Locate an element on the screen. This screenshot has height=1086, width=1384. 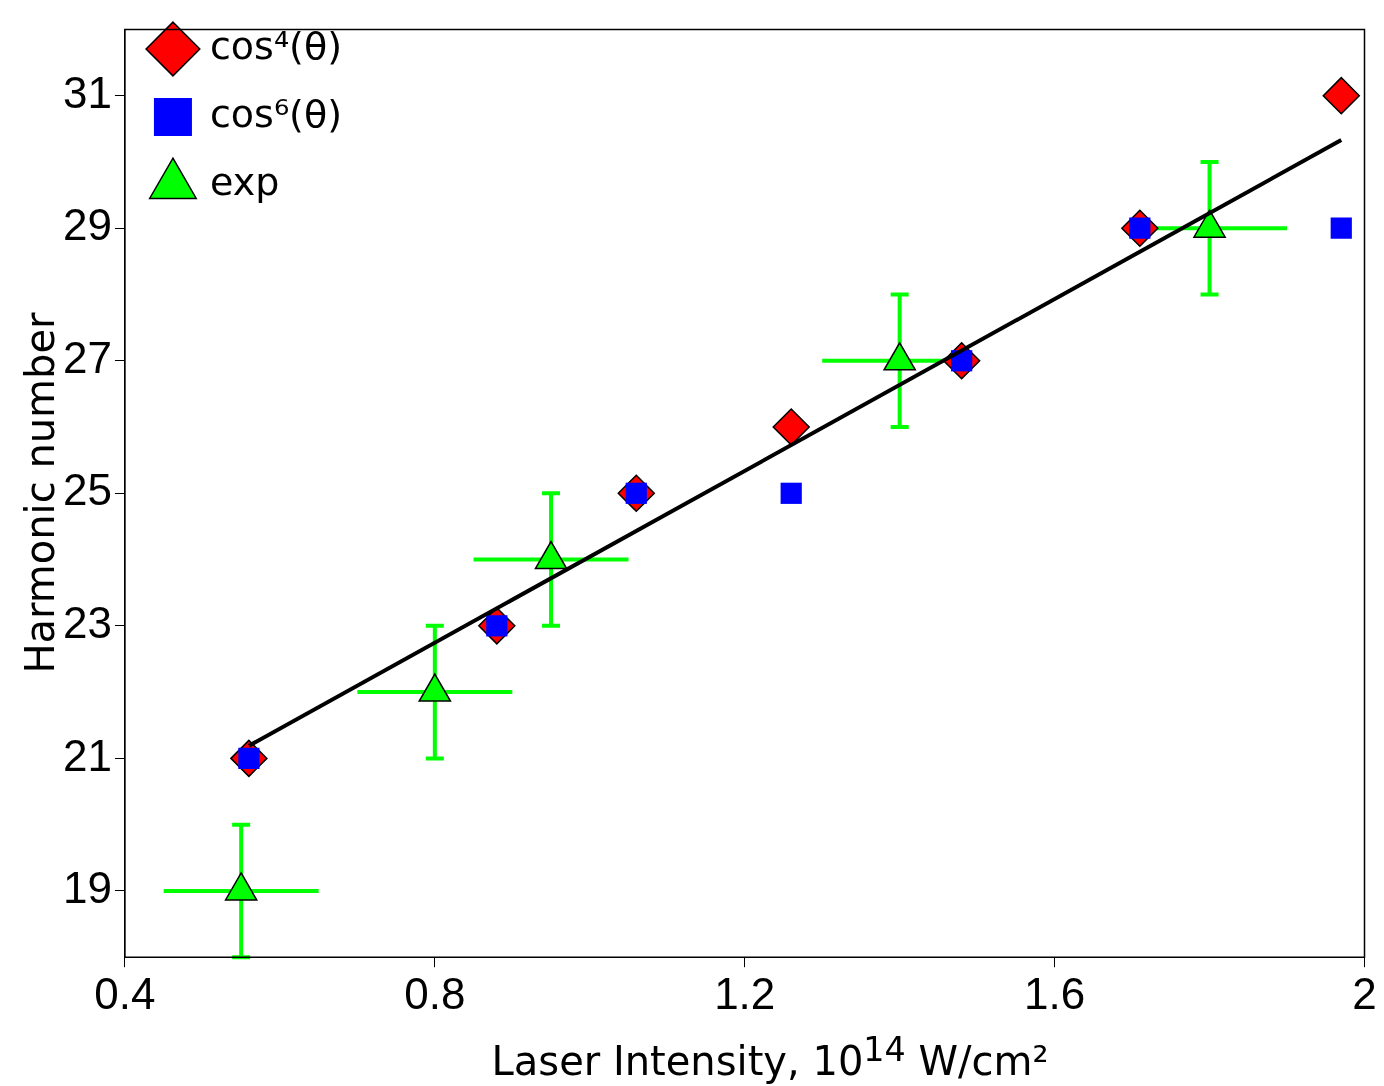
x-axis-title: Laser Intensity, 10$^{14}$ W/cm² is located at coordinates (770, 1057).